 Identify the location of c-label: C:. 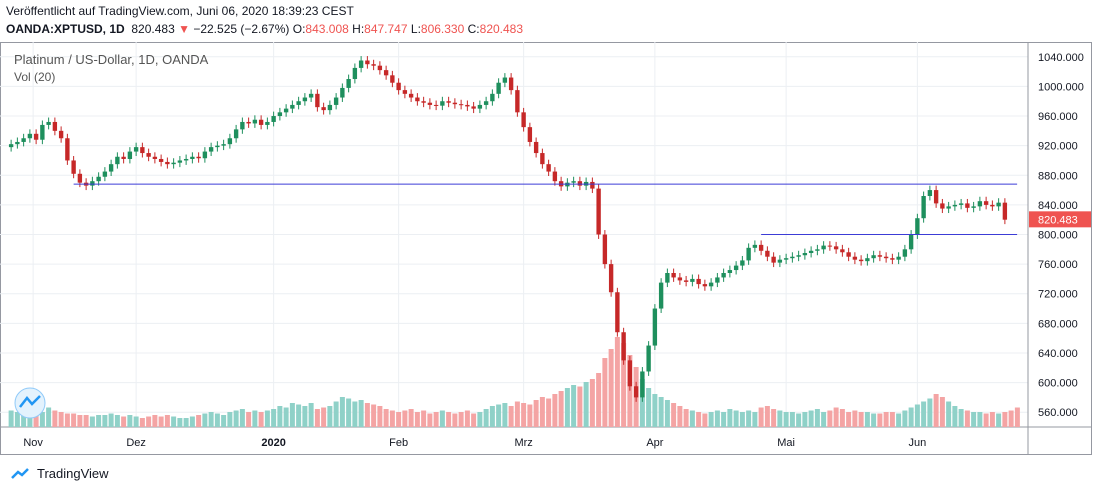
(473, 29).